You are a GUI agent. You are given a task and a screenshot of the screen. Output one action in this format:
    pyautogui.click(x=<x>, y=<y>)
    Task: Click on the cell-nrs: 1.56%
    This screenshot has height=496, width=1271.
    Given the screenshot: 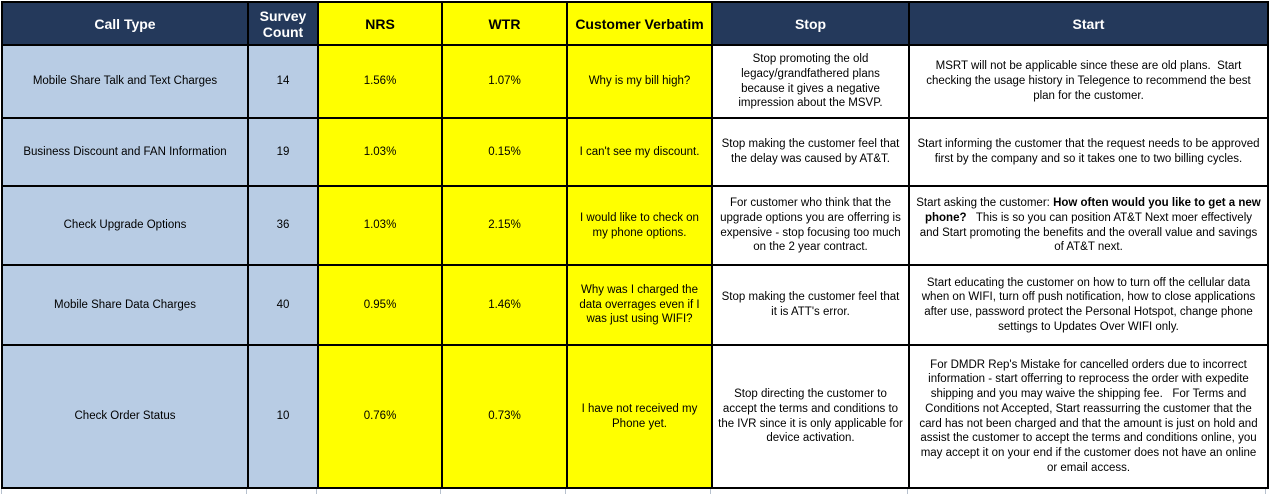 What is the action you would take?
    pyautogui.click(x=380, y=81)
    